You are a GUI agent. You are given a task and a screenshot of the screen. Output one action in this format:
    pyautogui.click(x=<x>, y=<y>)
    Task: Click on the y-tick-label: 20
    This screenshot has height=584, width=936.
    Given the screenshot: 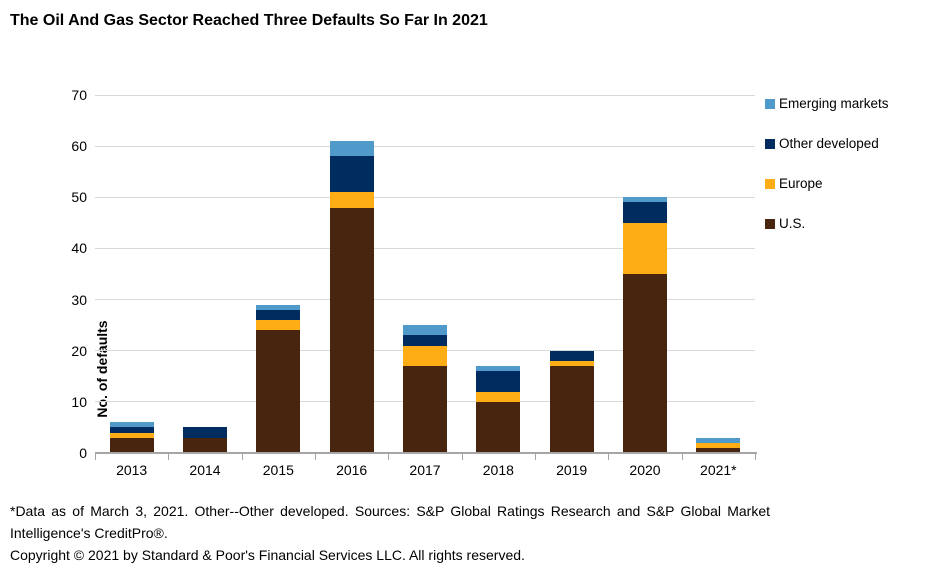 What is the action you would take?
    pyautogui.click(x=79, y=350)
    